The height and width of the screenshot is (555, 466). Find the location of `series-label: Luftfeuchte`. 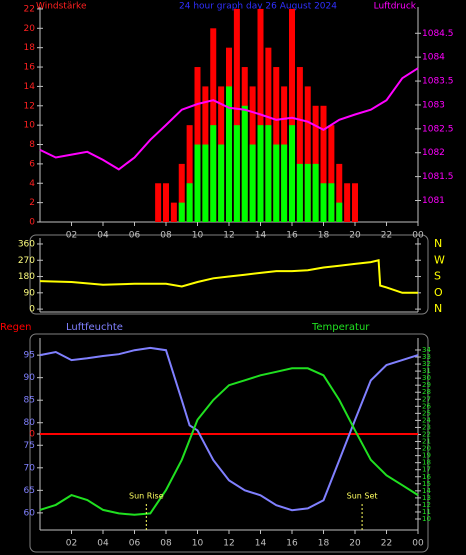

series-label: Luftfeuchte is located at coordinates (94, 327).